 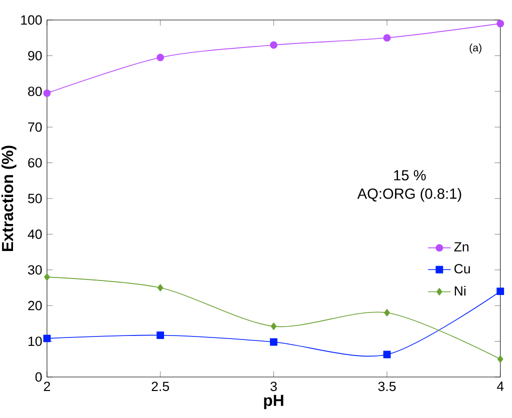 What do you see at coordinates (387, 387) in the screenshot?
I see `x-tick-label: 3.5` at bounding box center [387, 387].